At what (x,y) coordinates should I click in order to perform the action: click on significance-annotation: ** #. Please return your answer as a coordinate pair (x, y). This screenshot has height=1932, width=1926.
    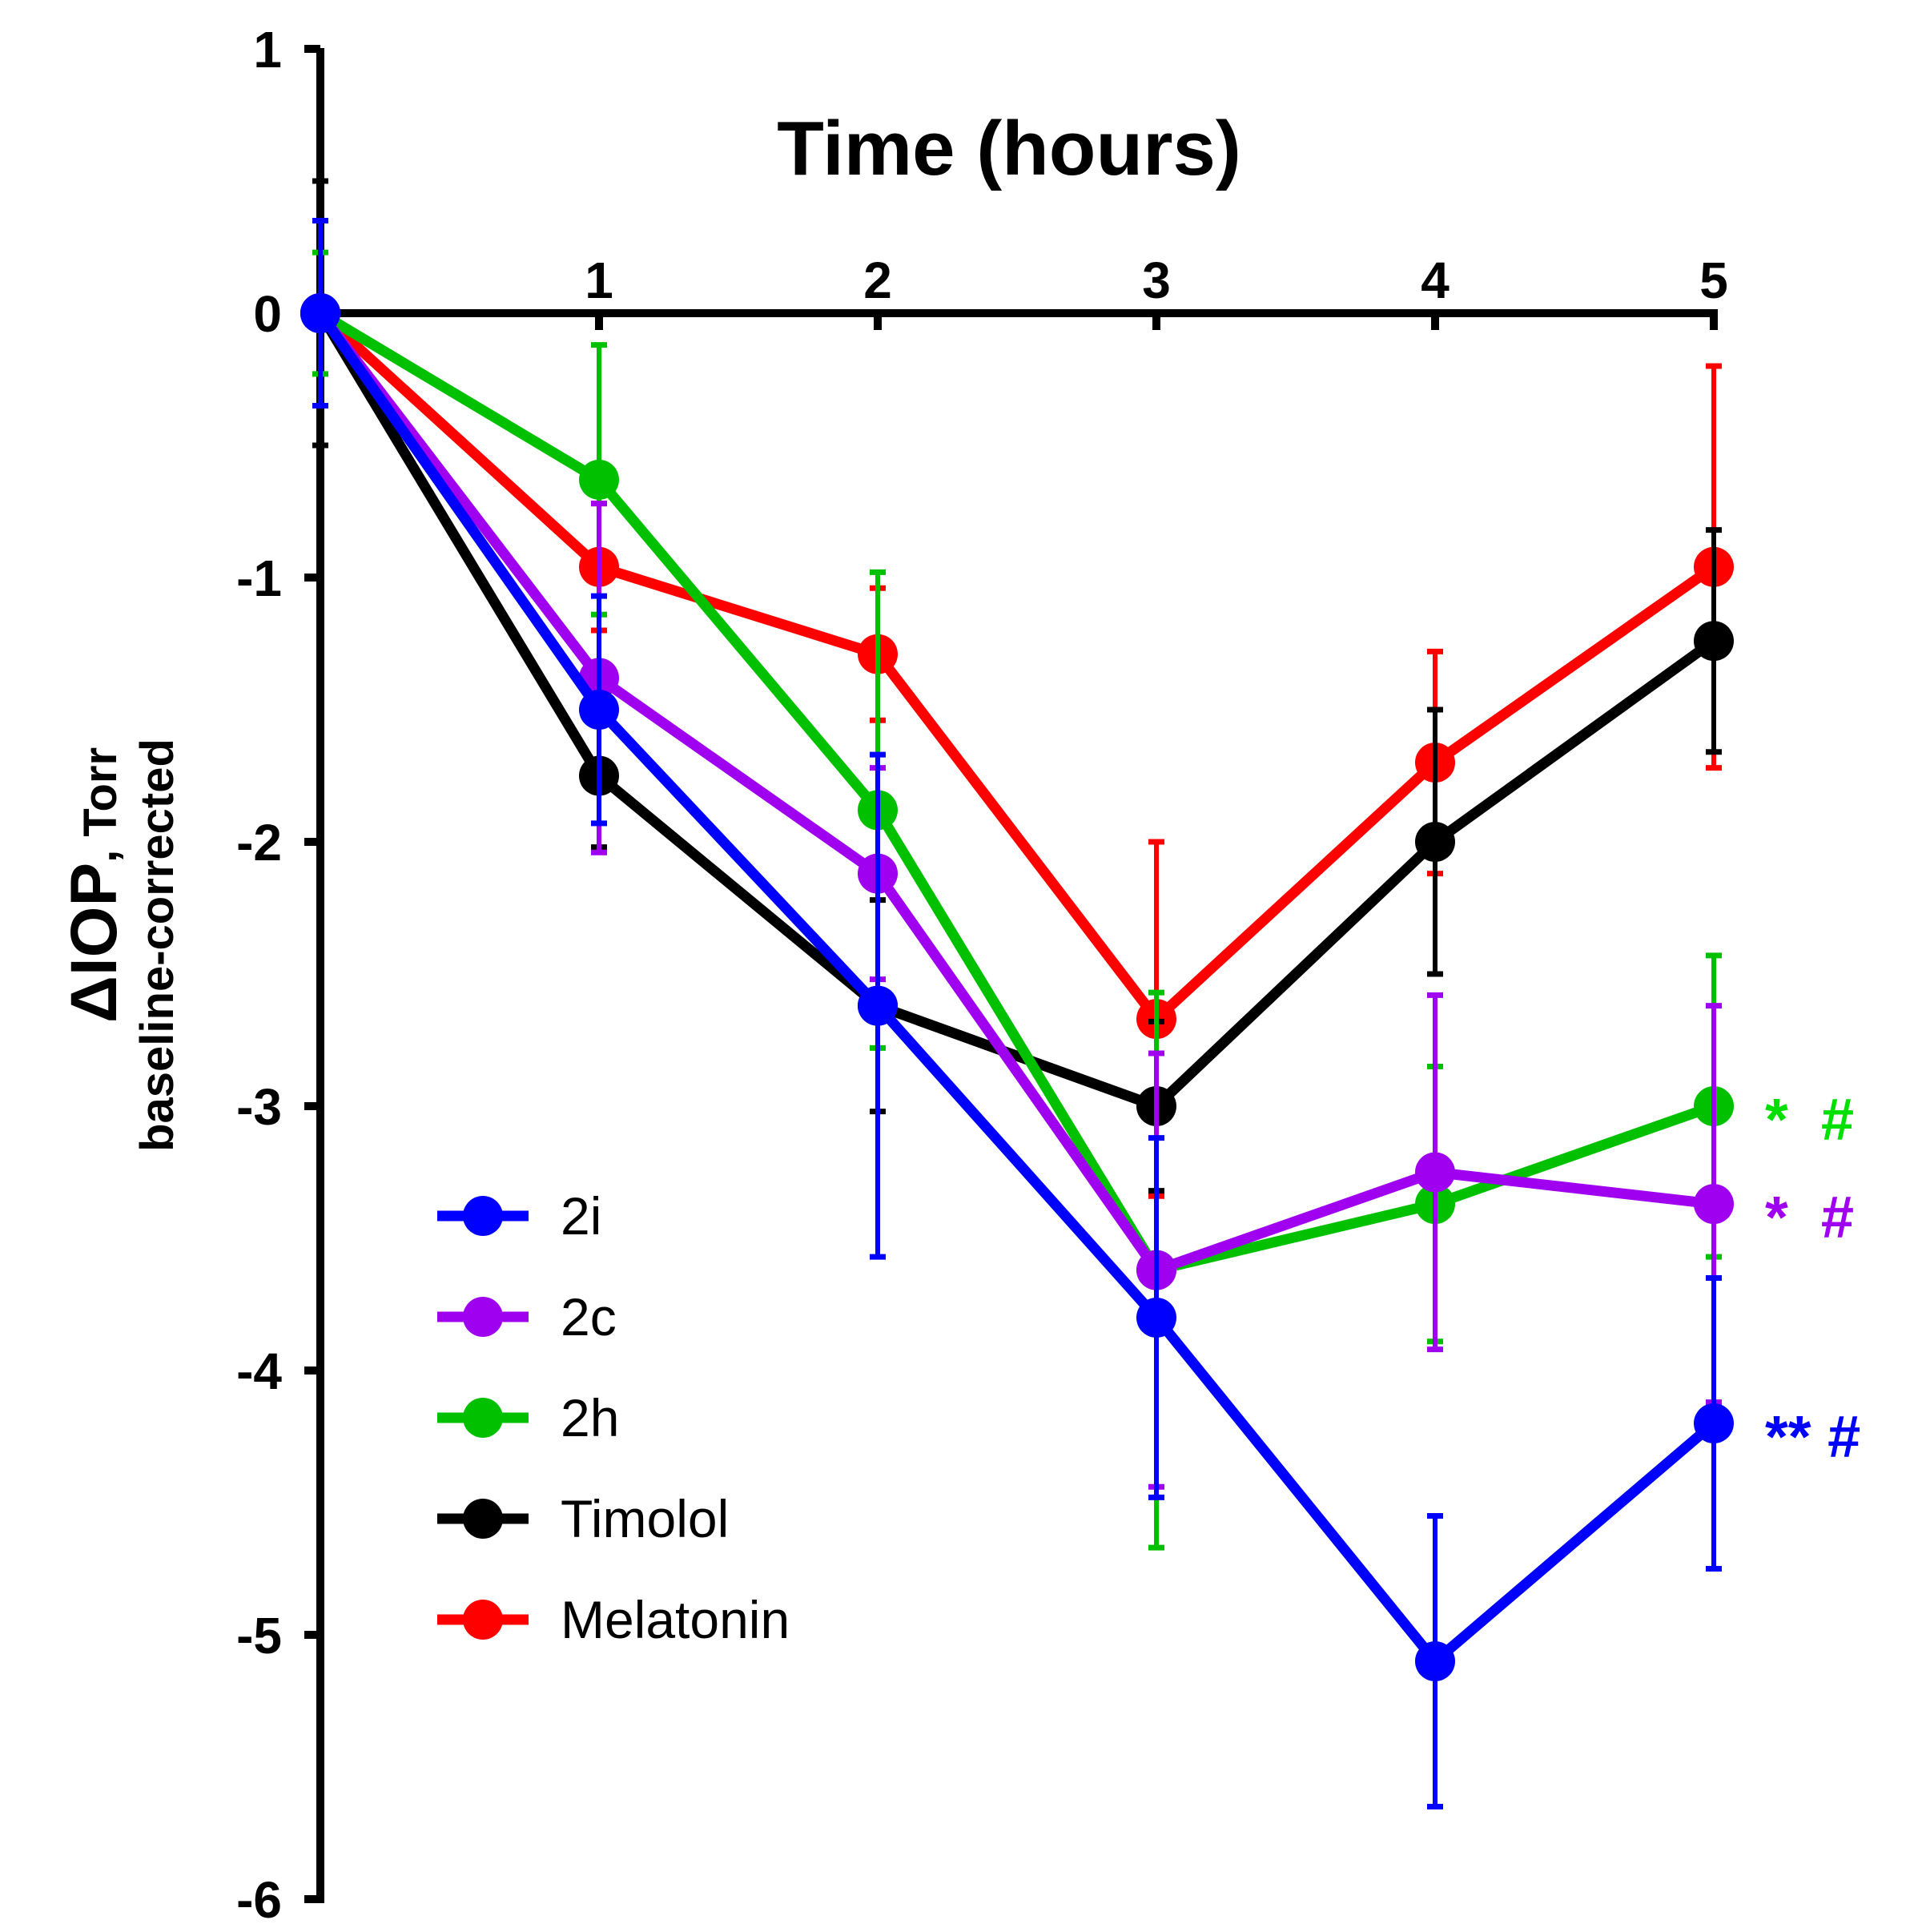
    Looking at the image, I should click on (1812, 1436).